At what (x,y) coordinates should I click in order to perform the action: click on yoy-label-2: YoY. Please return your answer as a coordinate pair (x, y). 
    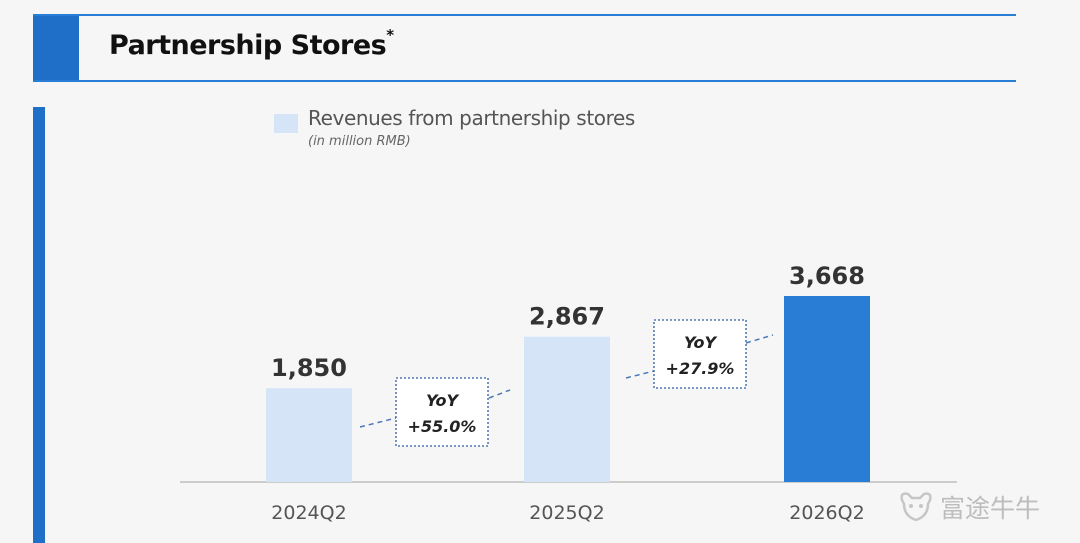
    Looking at the image, I should click on (701, 342).